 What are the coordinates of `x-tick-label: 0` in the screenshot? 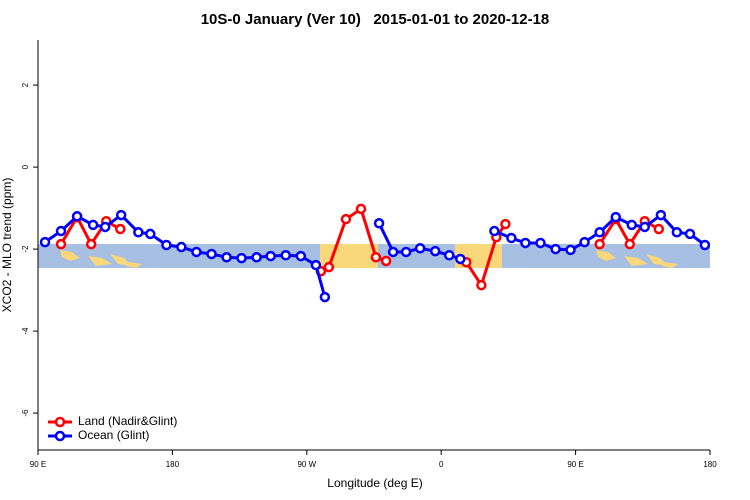 It's located at (441, 464).